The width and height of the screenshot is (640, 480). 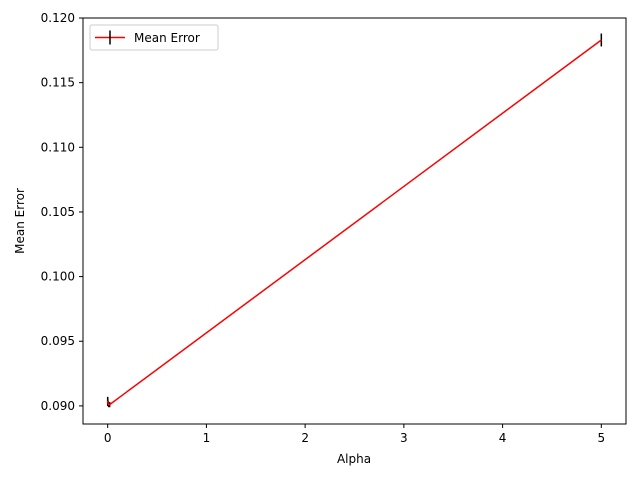 I want to click on legend-box, so click(x=154, y=37).